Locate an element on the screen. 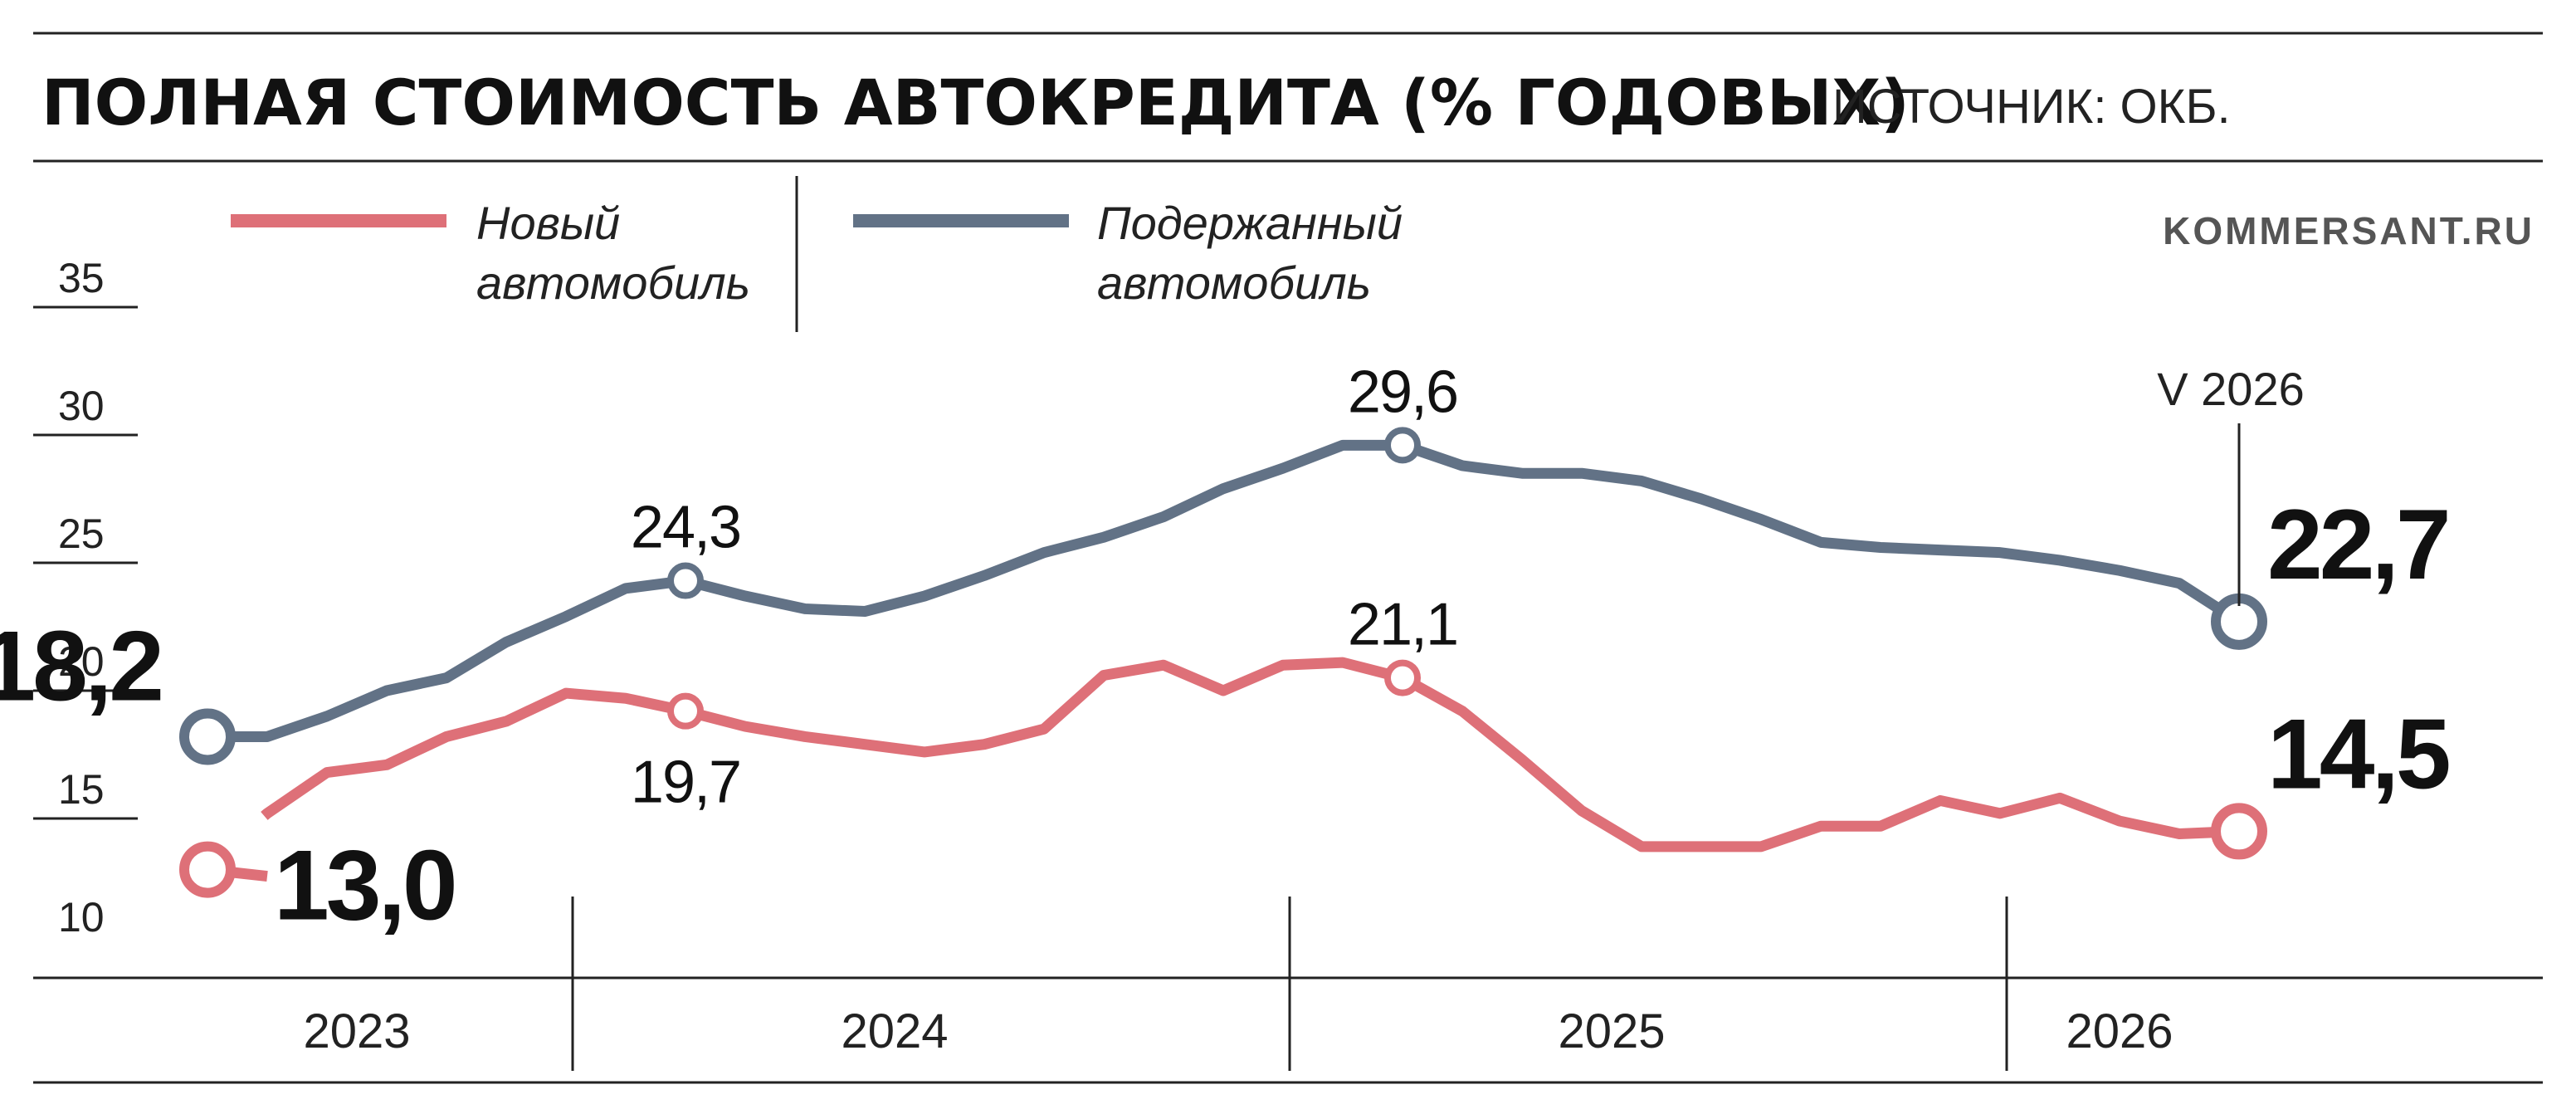 Image resolution: width=2576 pixels, height=1114 pixels. annotations: V 2026 is located at coordinates (2231, 485).